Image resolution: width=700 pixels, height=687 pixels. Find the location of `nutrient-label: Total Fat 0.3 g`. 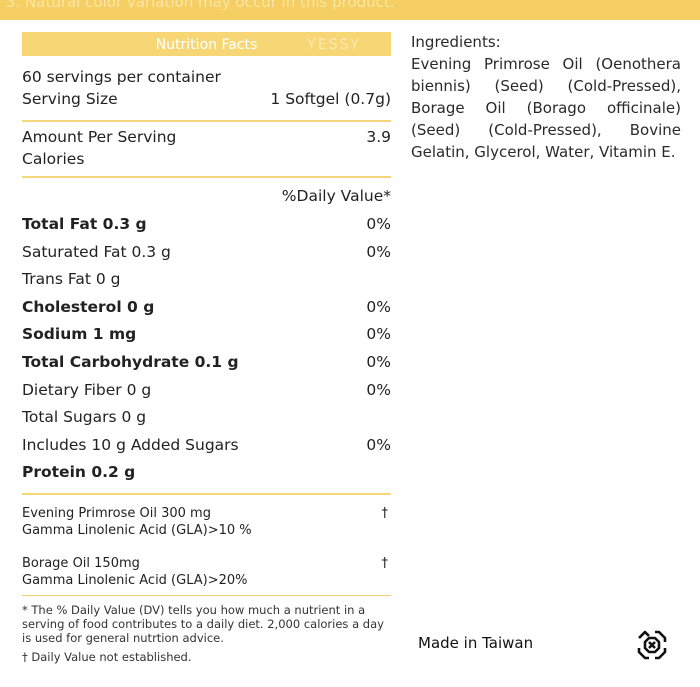

nutrient-label: Total Fat 0.3 g is located at coordinates (84, 224).